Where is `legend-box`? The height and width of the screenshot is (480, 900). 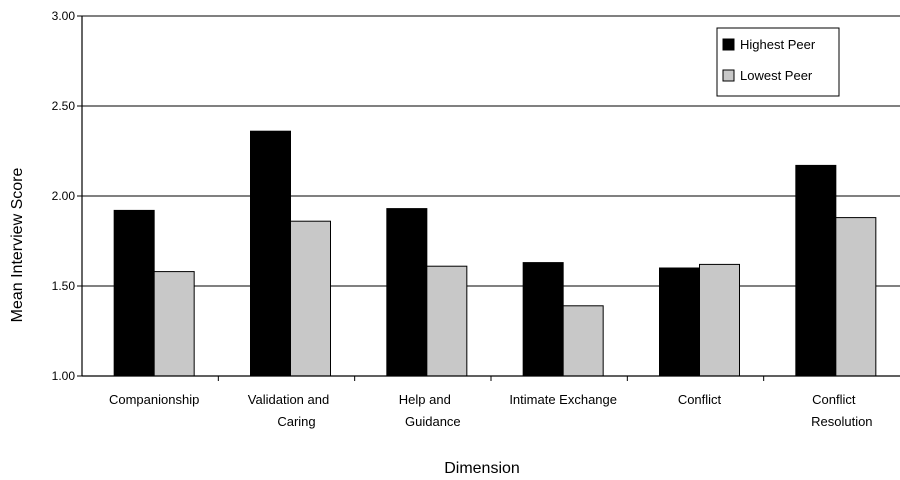
legend-box is located at coordinates (778, 62).